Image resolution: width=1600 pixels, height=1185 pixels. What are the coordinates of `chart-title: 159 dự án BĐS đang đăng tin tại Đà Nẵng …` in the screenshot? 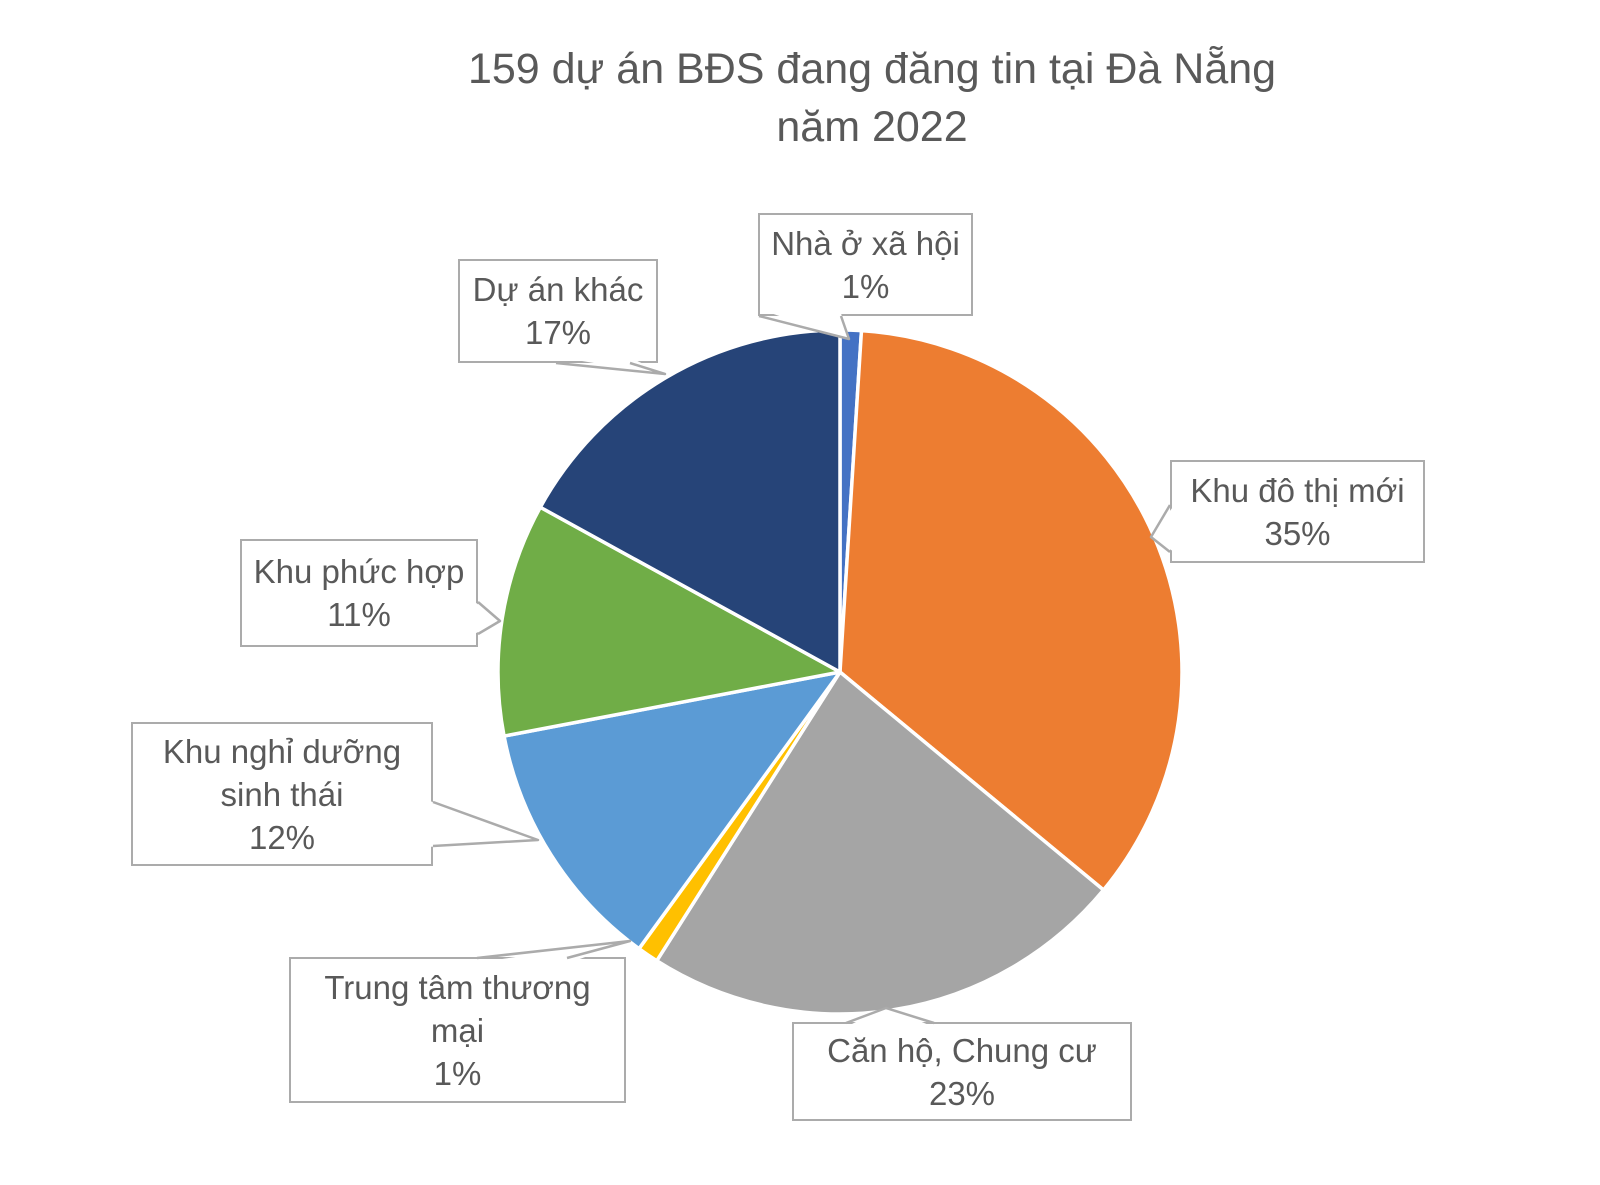 It's located at (872, 98).